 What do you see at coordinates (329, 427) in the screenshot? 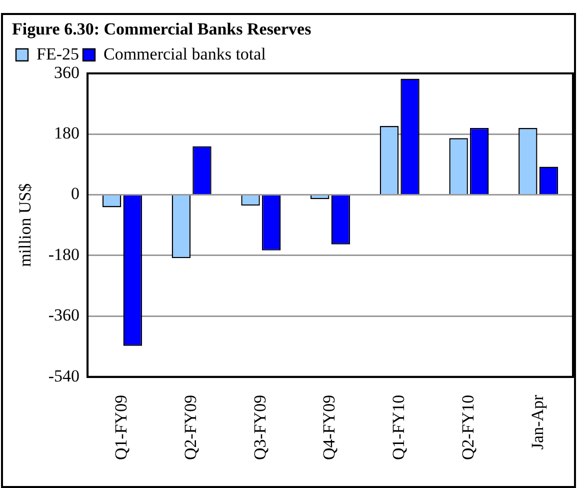
I see `x-tick-label: Q4-FY09` at bounding box center [329, 427].